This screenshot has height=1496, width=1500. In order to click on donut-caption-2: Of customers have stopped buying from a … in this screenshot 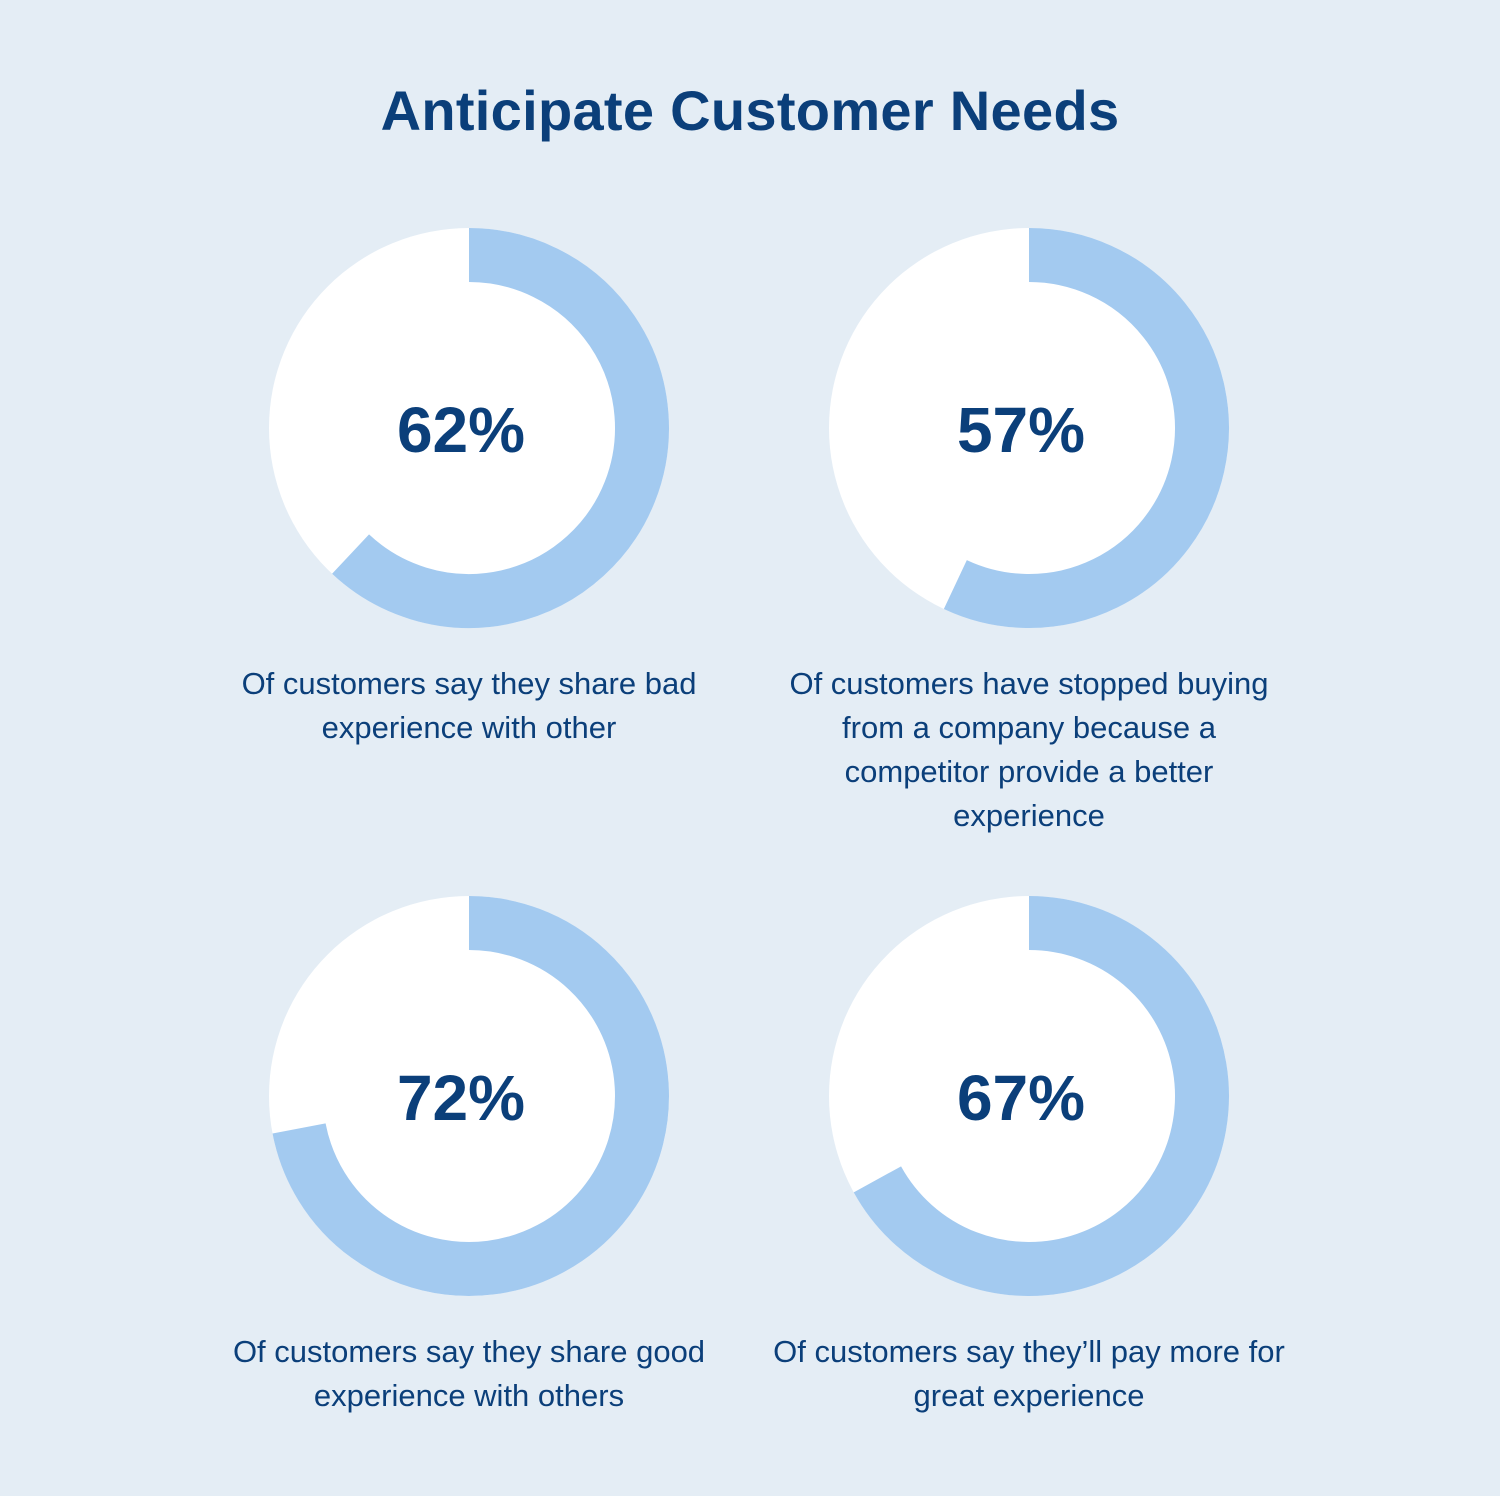, I will do `click(1029, 749)`.